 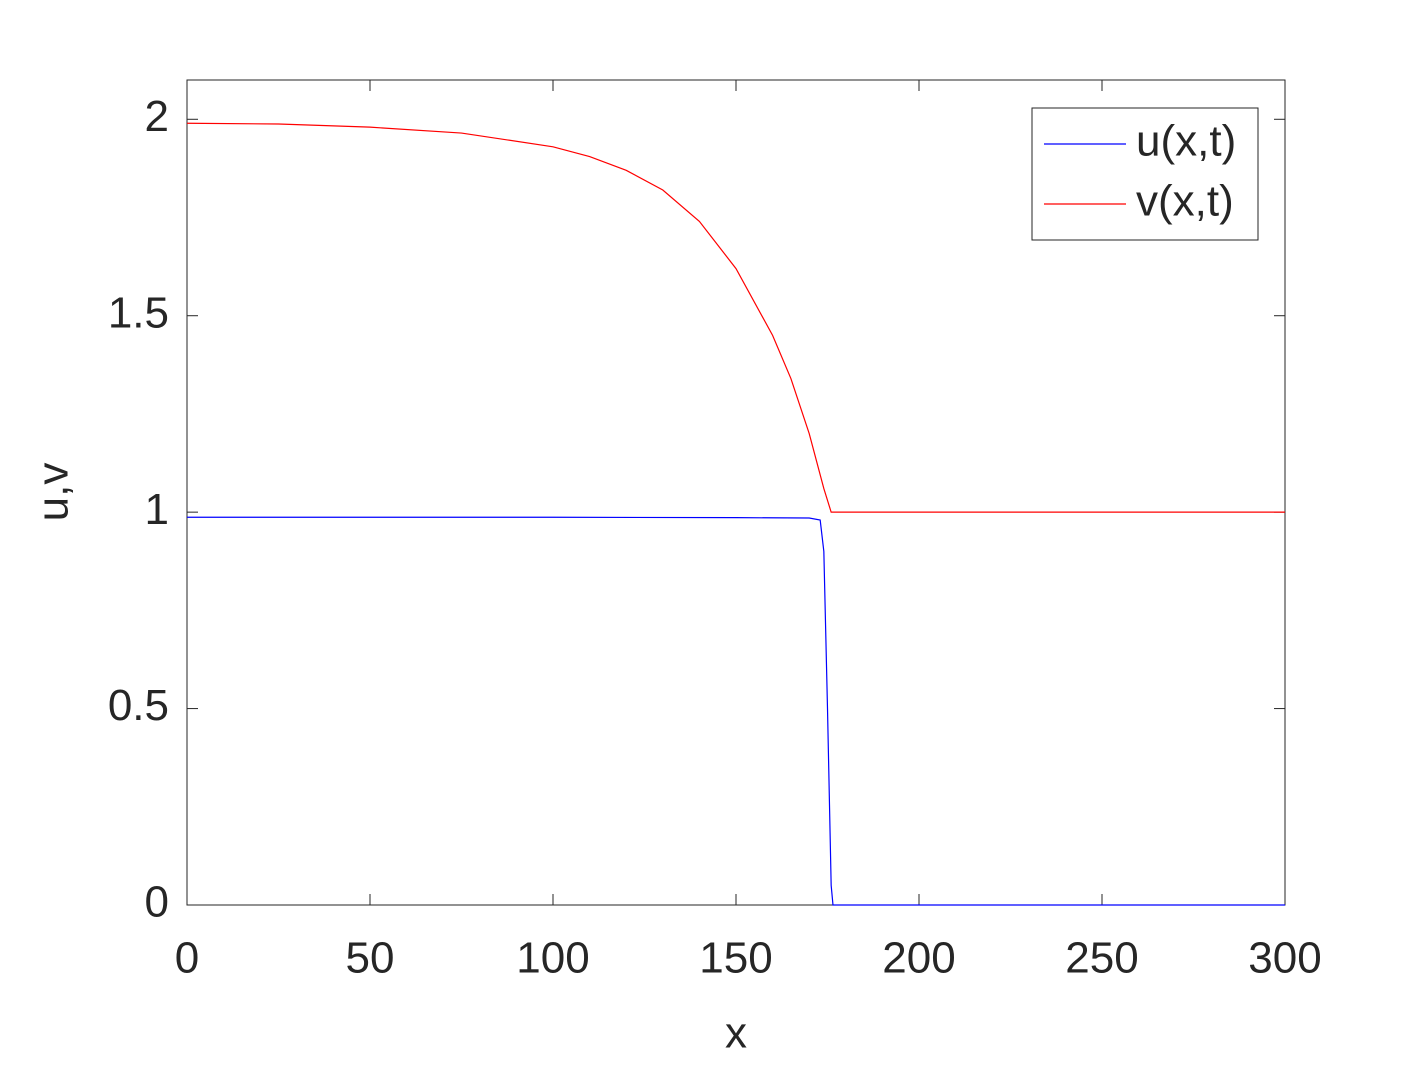 What do you see at coordinates (1101, 958) in the screenshot?
I see `x-tick-label: 250` at bounding box center [1101, 958].